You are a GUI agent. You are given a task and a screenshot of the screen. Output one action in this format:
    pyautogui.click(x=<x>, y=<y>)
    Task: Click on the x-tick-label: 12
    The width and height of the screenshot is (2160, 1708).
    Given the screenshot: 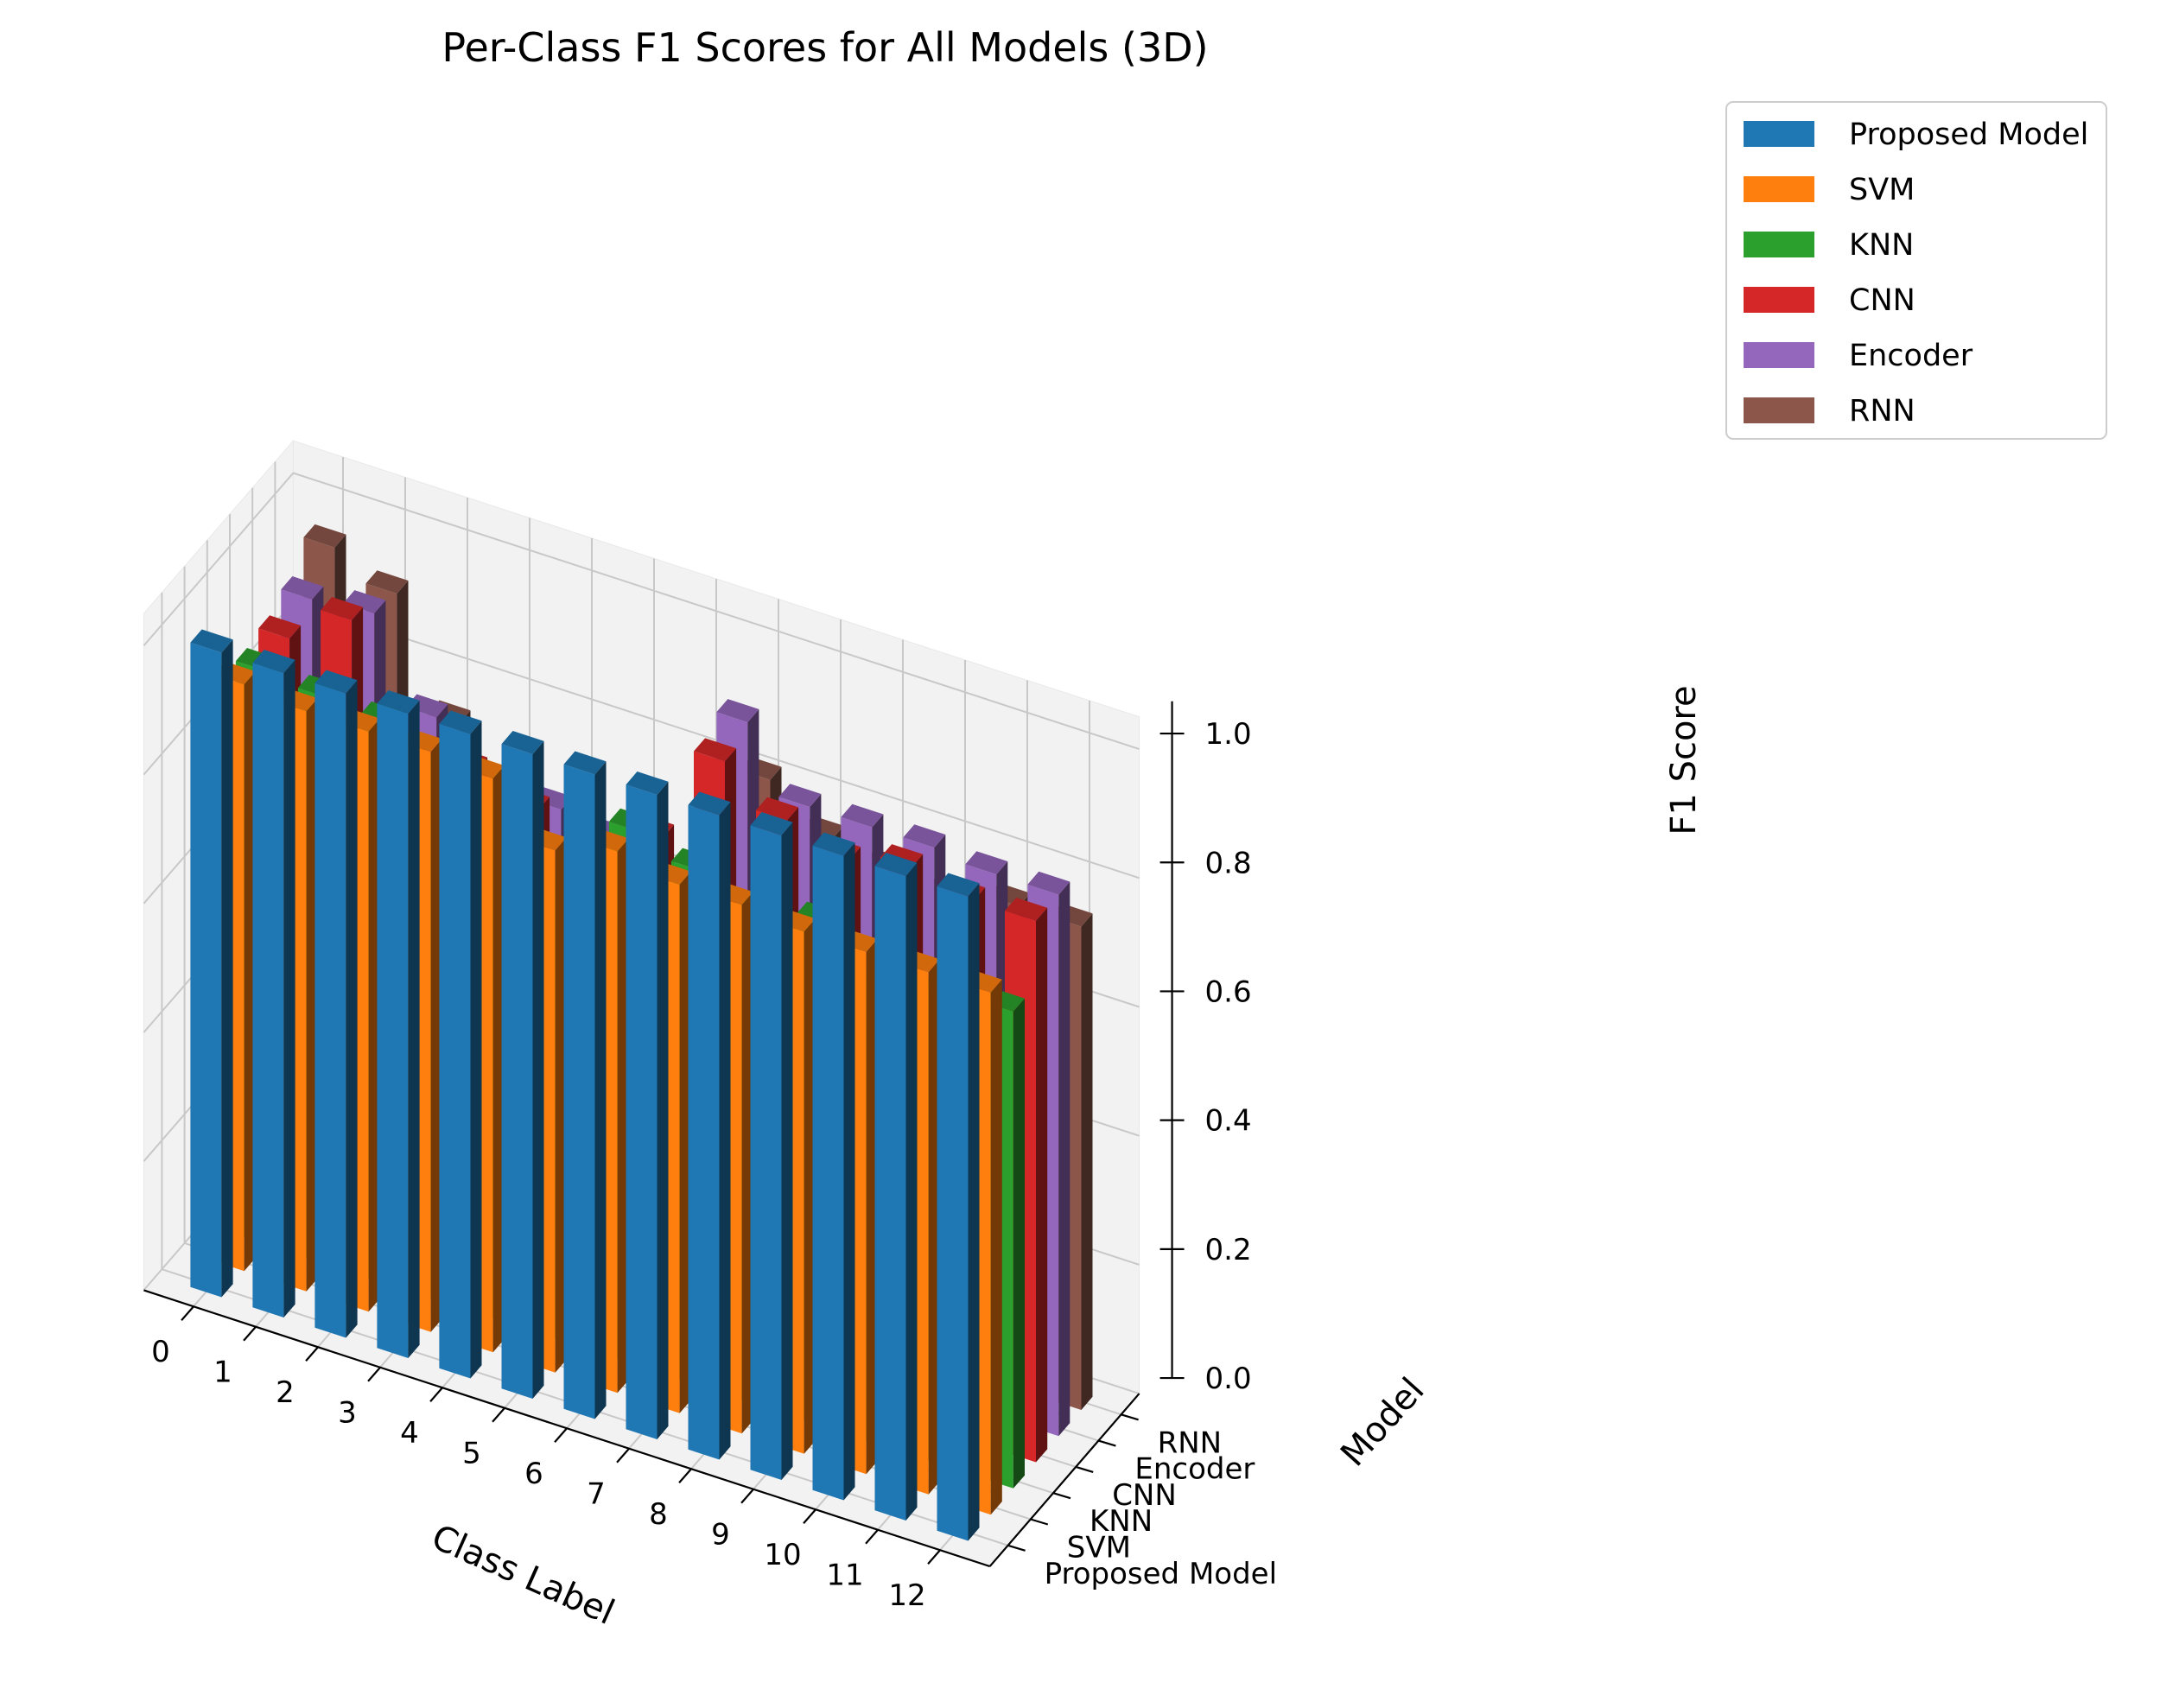 What is the action you would take?
    pyautogui.click(x=906, y=1595)
    